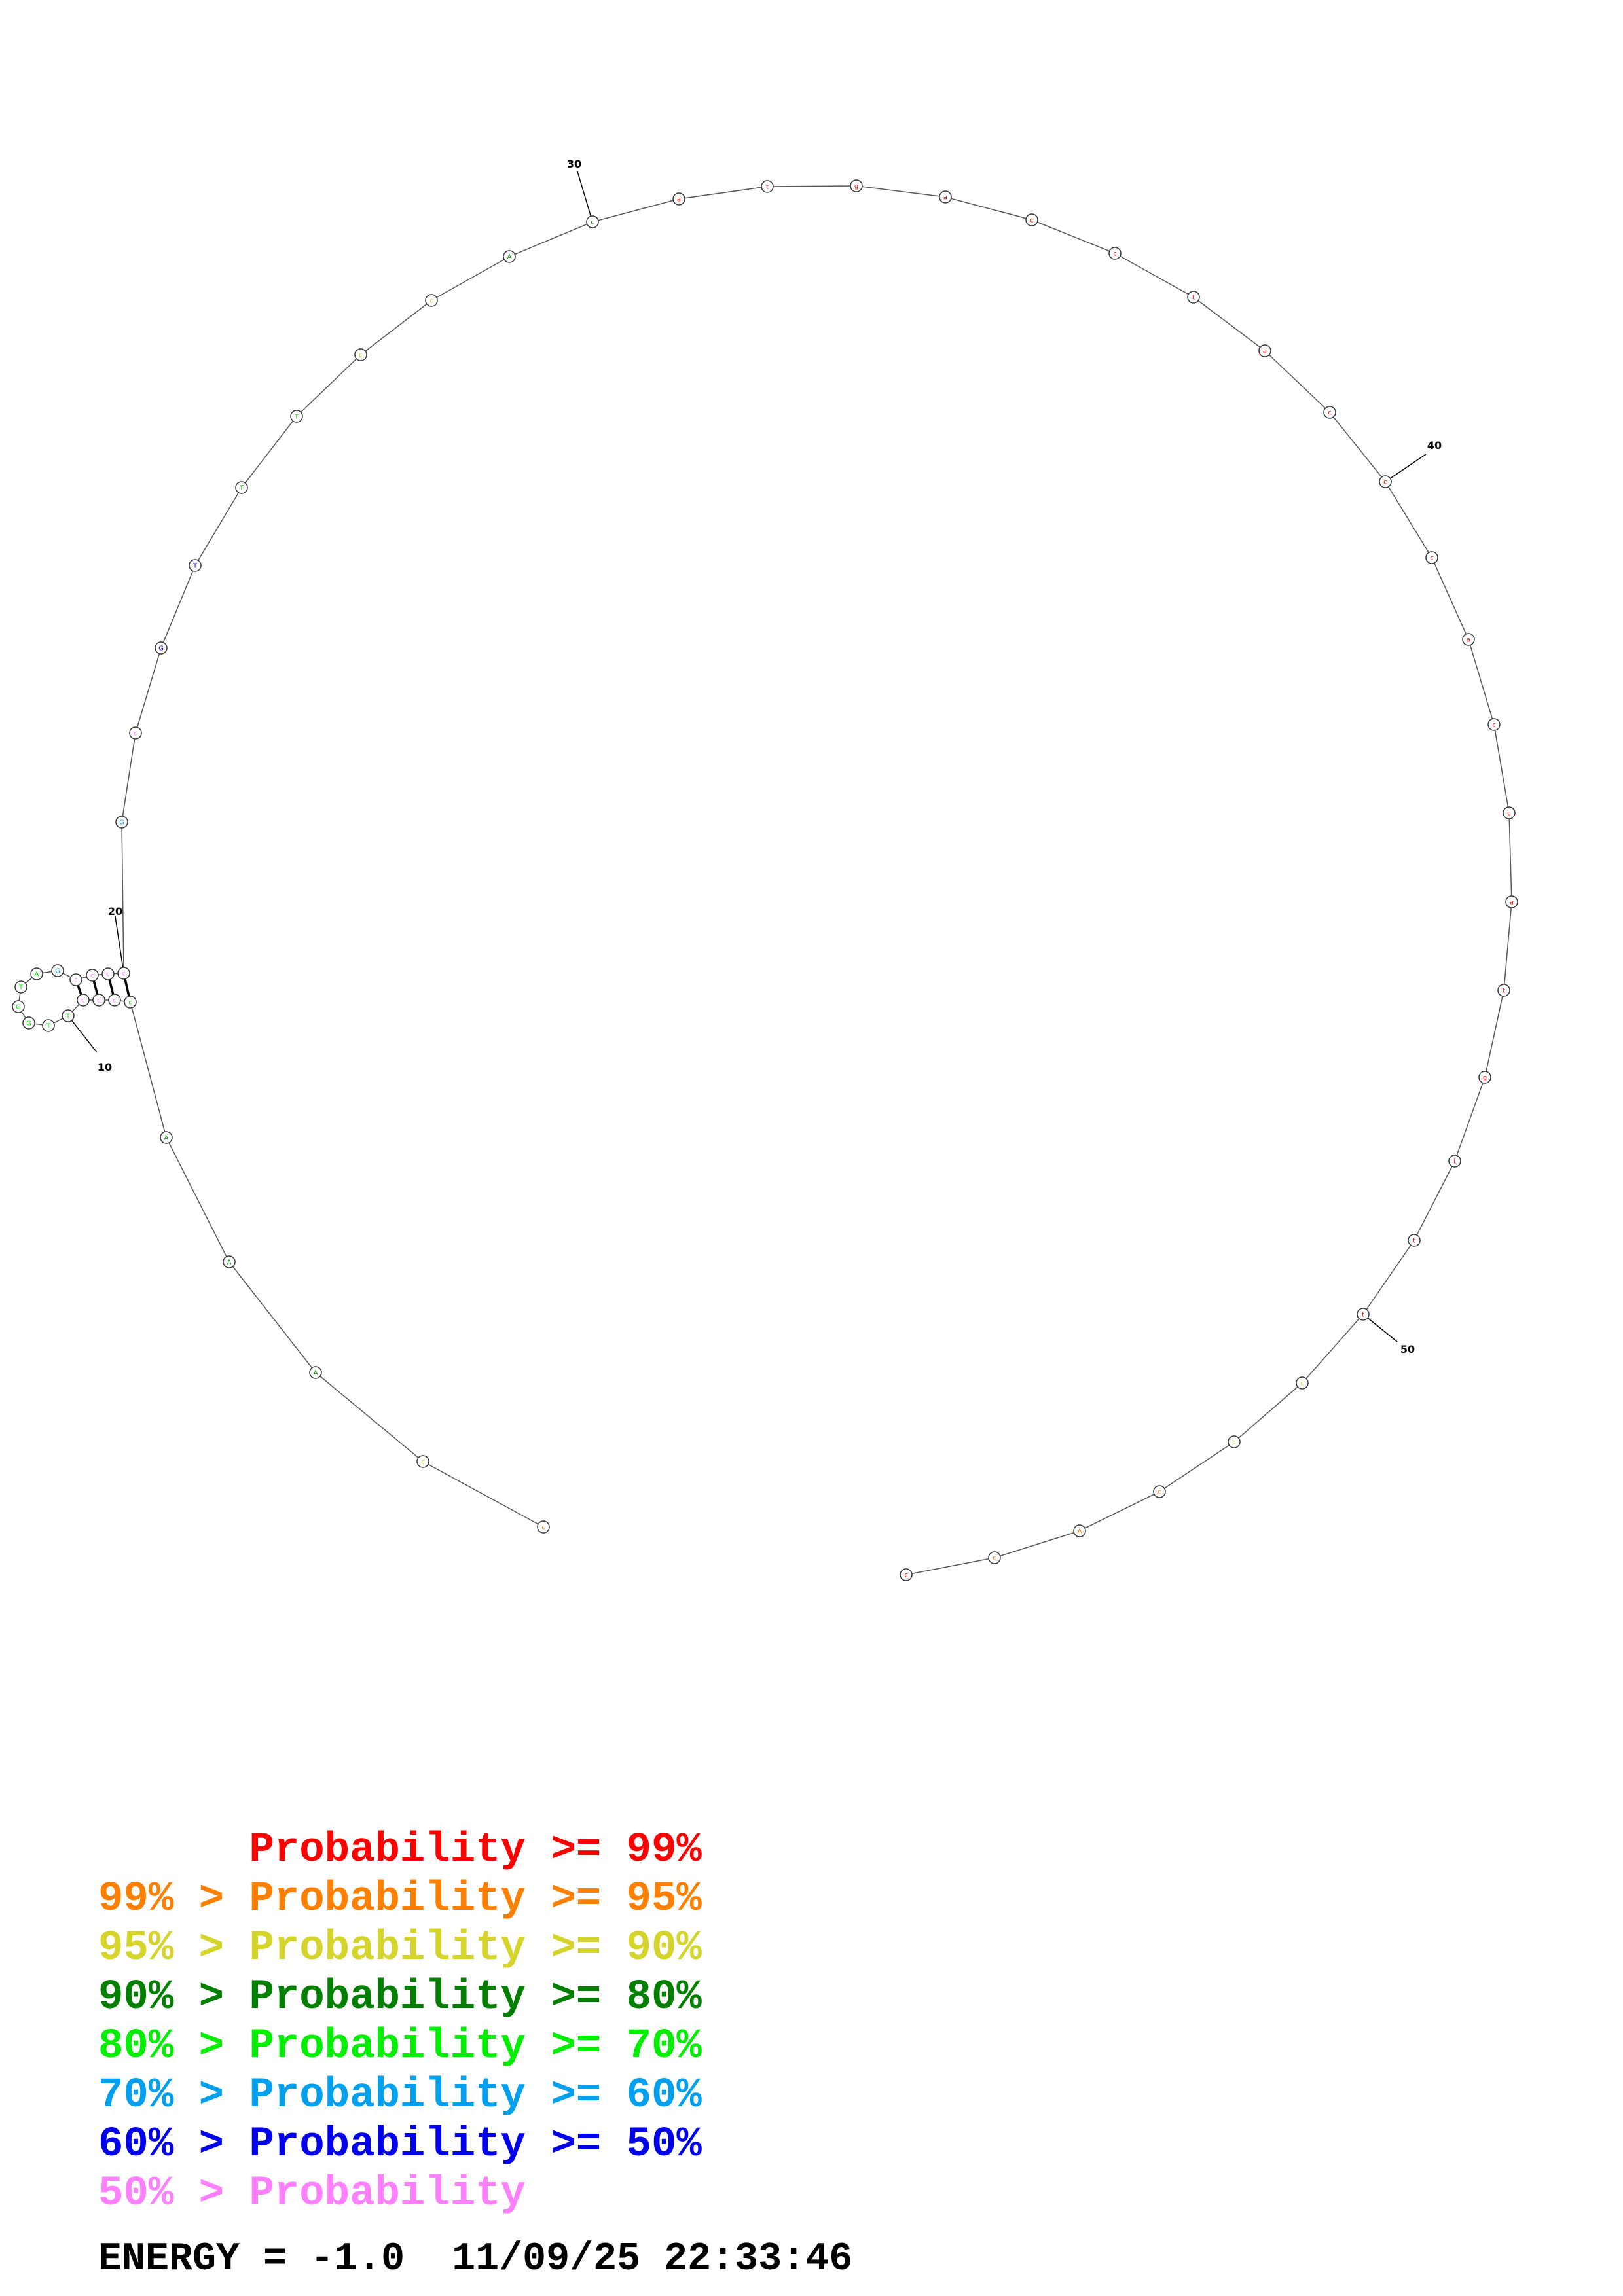 The height and width of the screenshot is (2296, 1623). What do you see at coordinates (475, 1850) in the screenshot?
I see `legend-label: Probability >= 99%` at bounding box center [475, 1850].